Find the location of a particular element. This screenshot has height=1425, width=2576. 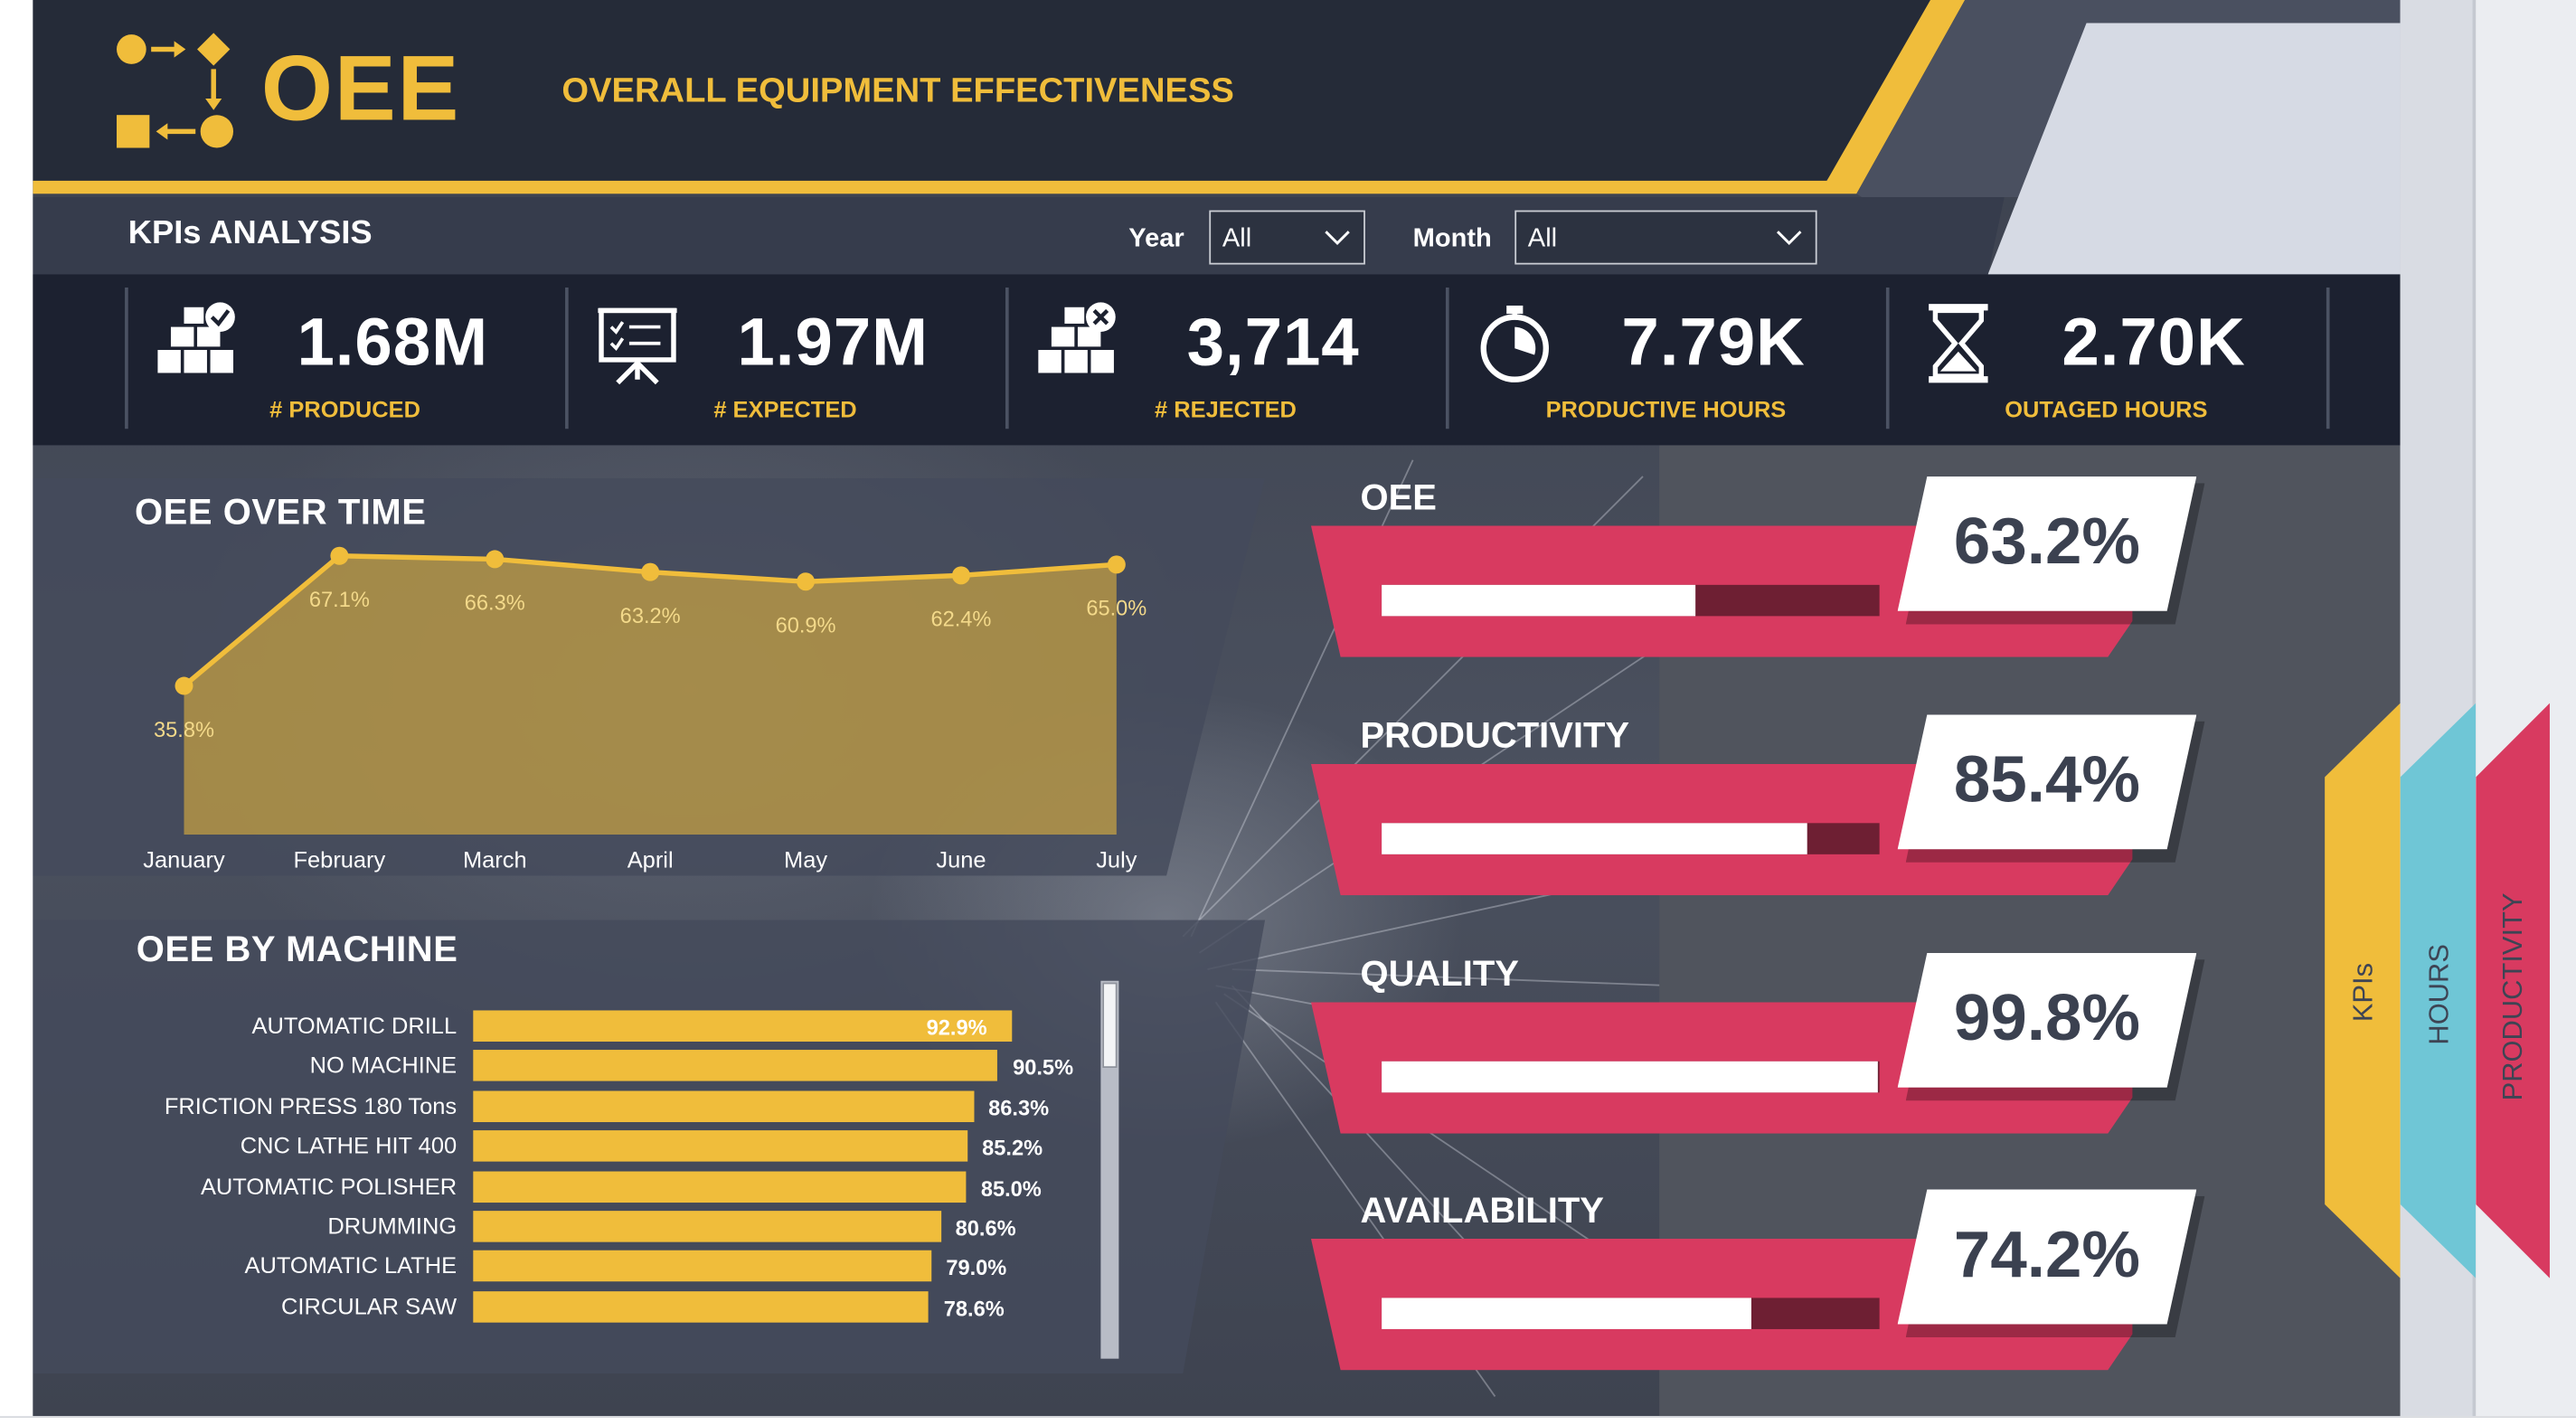

nav-tab-productivity-label: PRODUCTIVITY is located at coordinates (2512, 996).